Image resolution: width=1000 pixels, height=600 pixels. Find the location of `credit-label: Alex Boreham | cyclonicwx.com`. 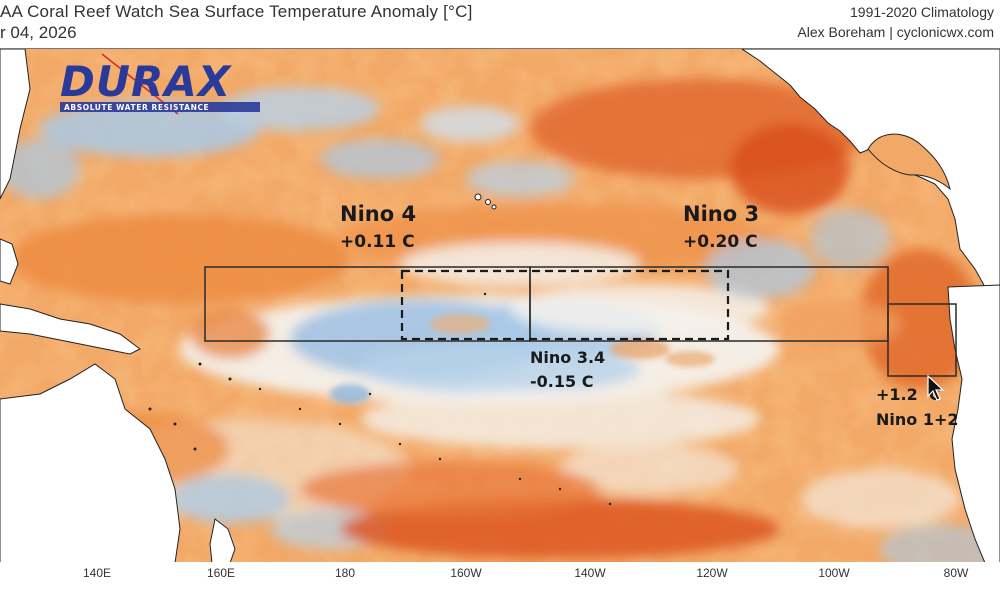

credit-label: Alex Boreham | cyclonicwx.com is located at coordinates (895, 32).